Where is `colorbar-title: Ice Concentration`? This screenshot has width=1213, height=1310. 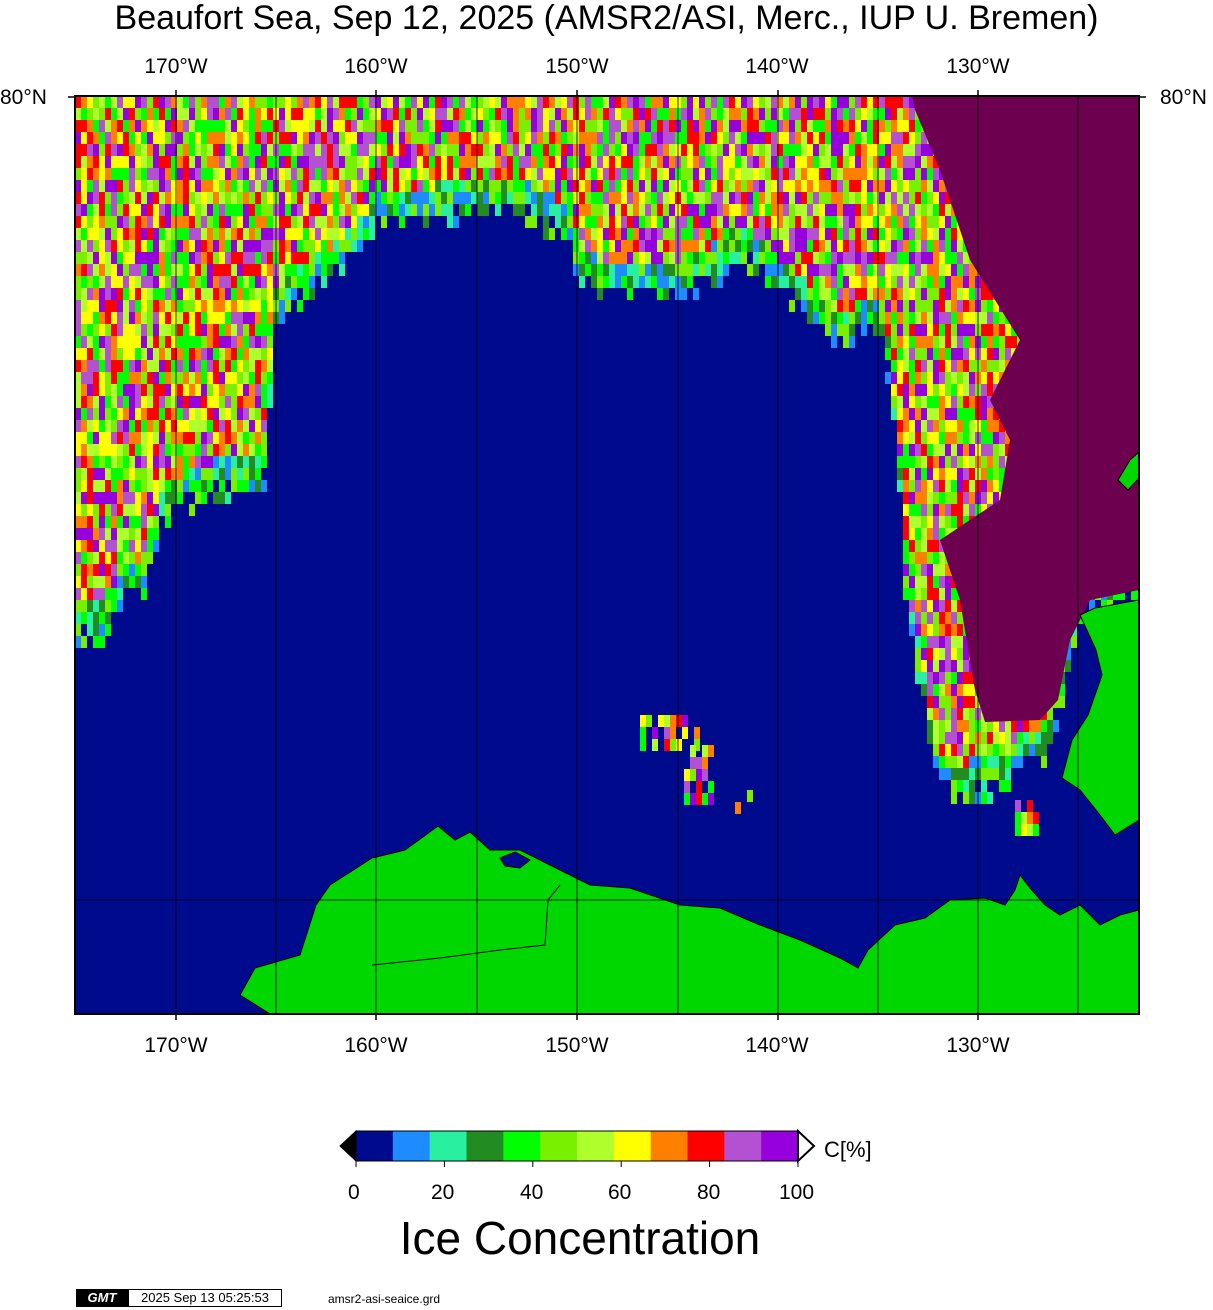 colorbar-title: Ice Concentration is located at coordinates (580, 1238).